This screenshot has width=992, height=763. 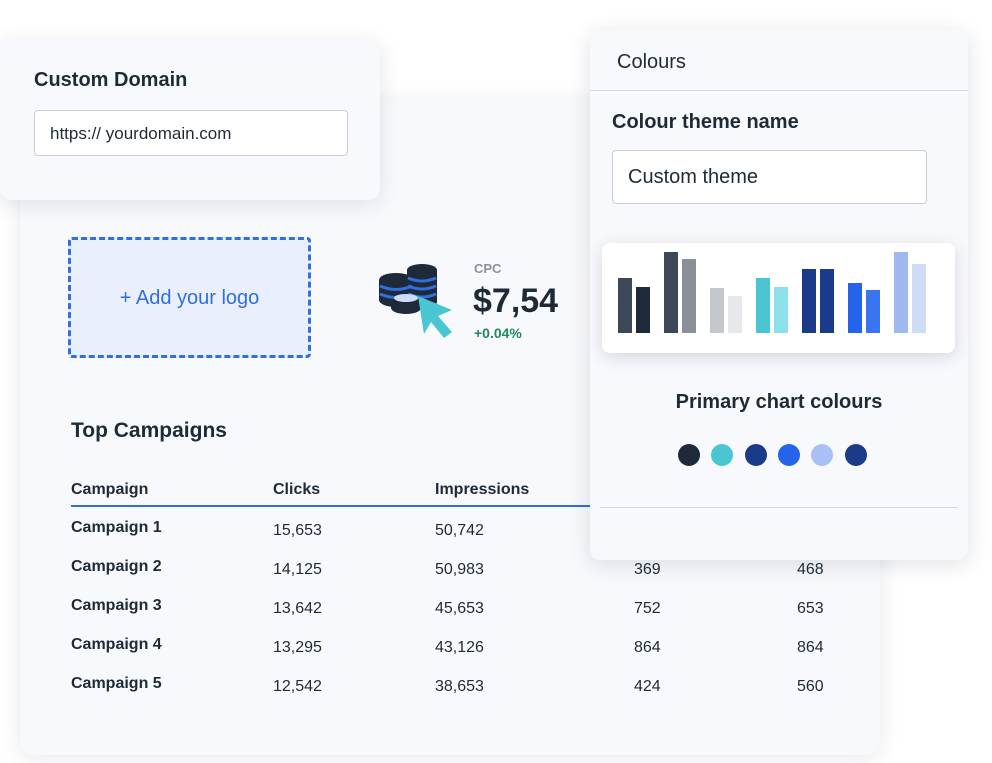 I want to click on coins-icon, so click(x=415, y=301).